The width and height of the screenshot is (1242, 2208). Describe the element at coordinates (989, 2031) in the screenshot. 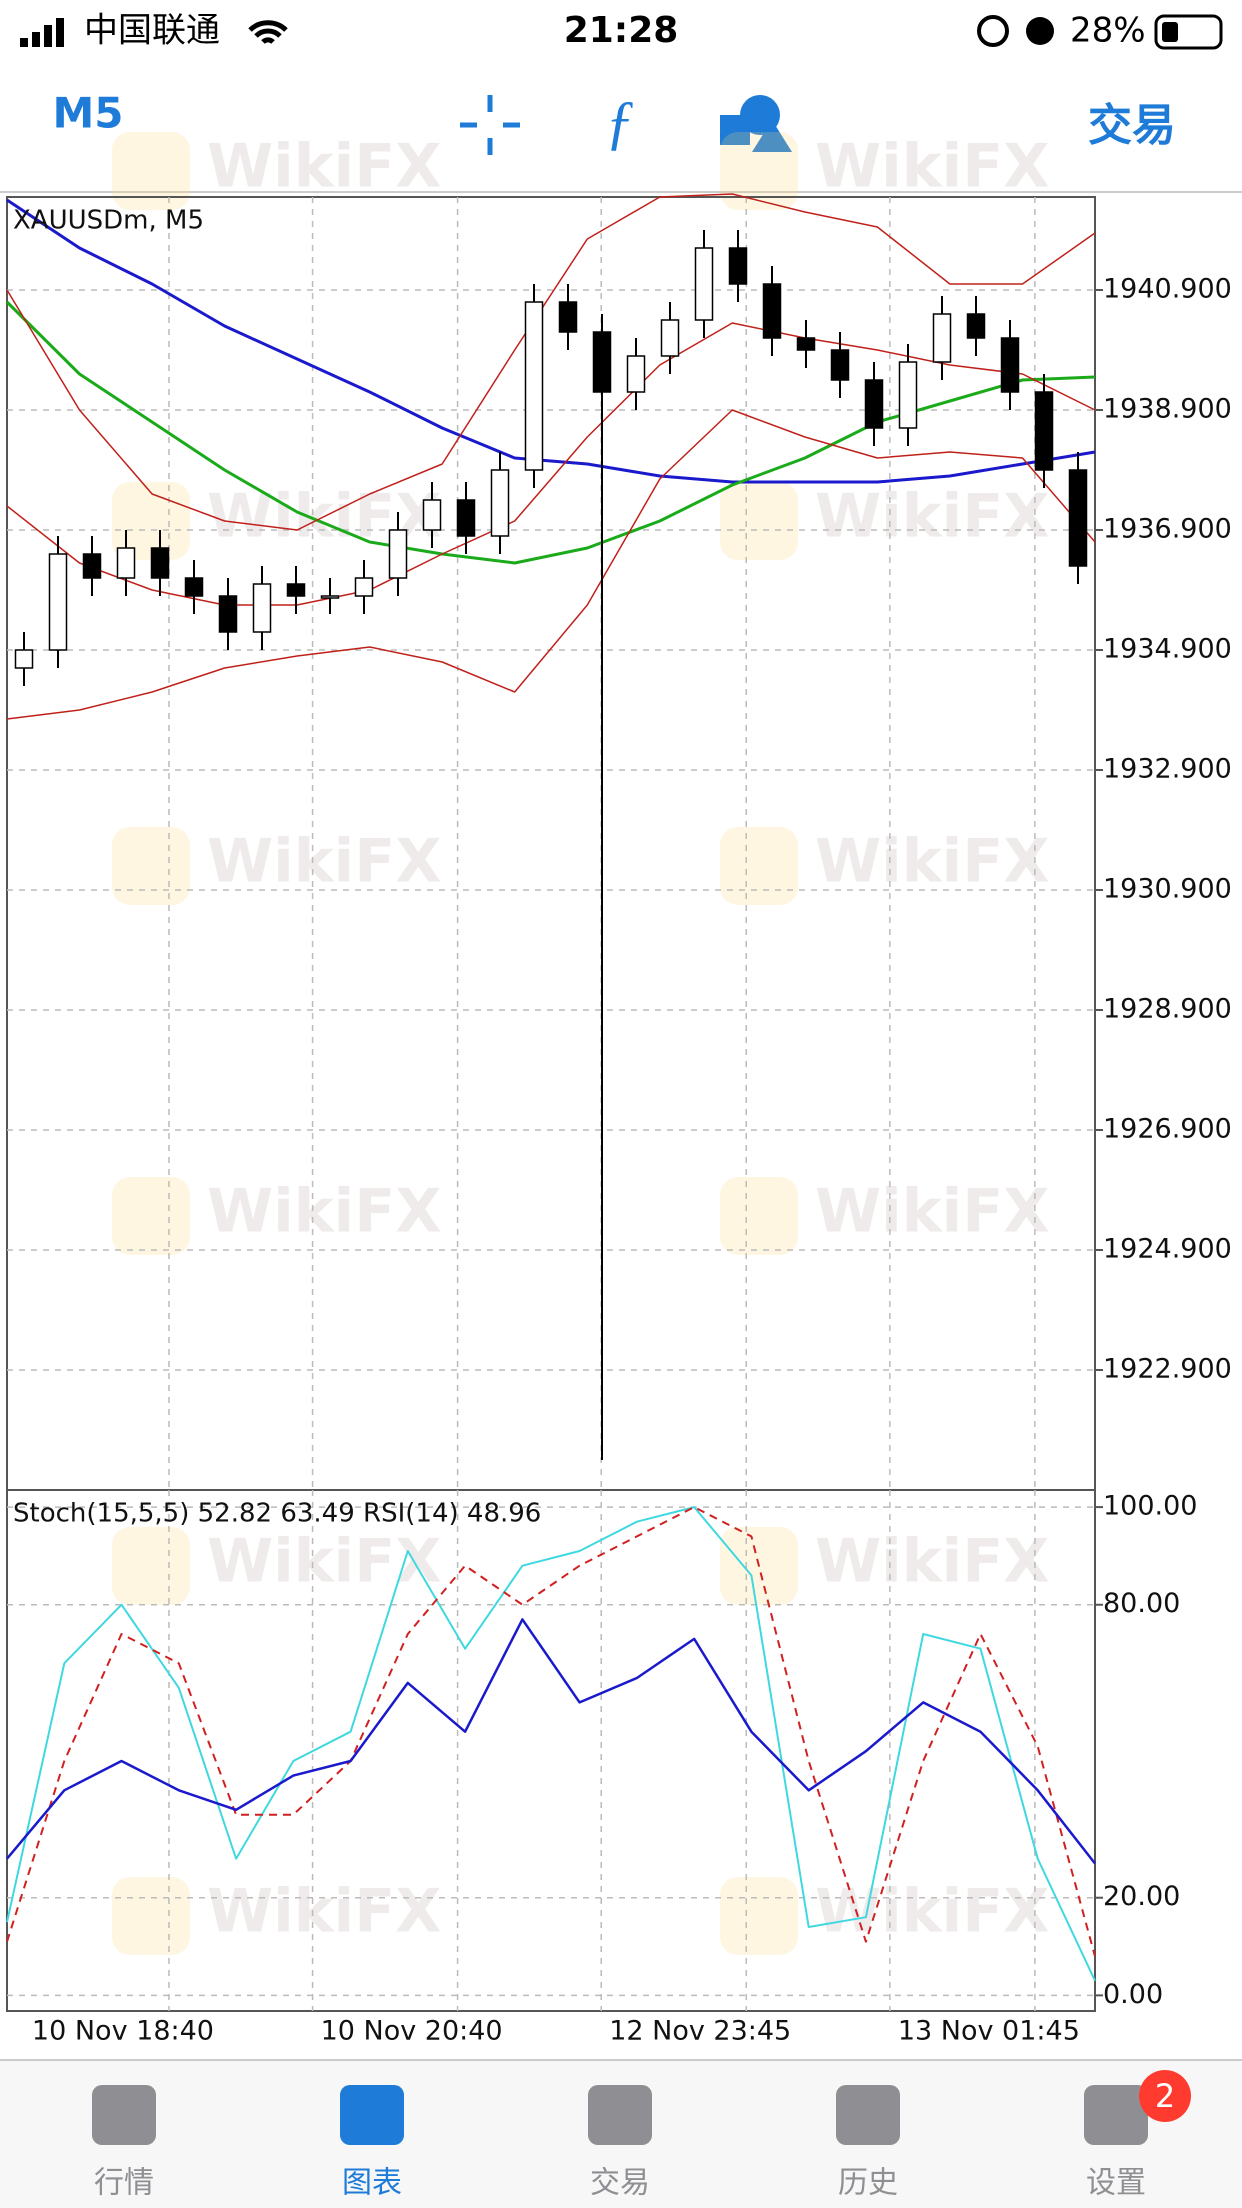

I see `x-tick-label: 13 Nov 01:45` at that location.